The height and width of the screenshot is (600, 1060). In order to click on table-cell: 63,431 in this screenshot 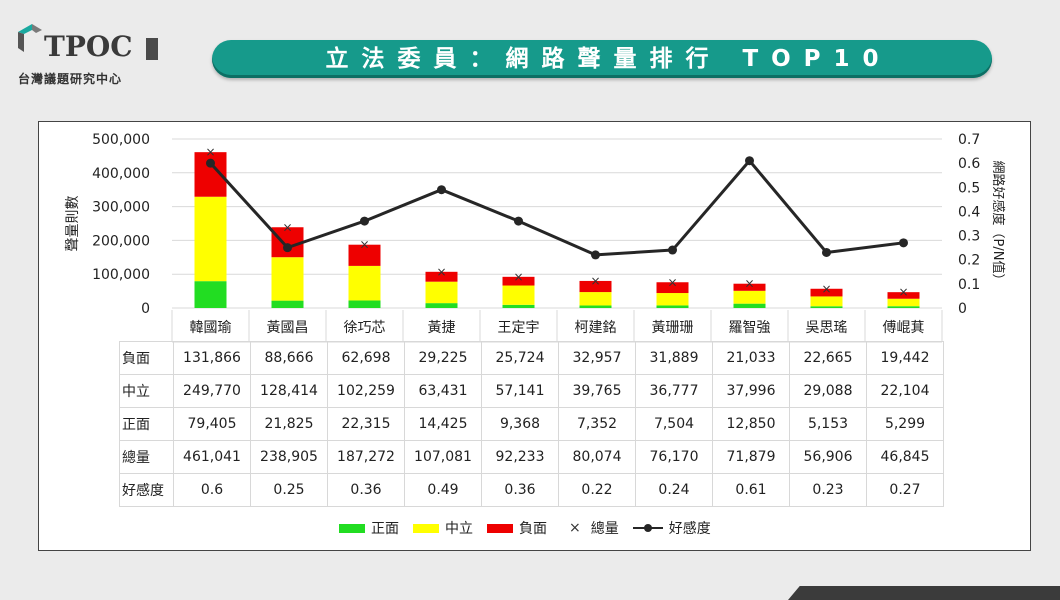, I will do `click(443, 391)`.